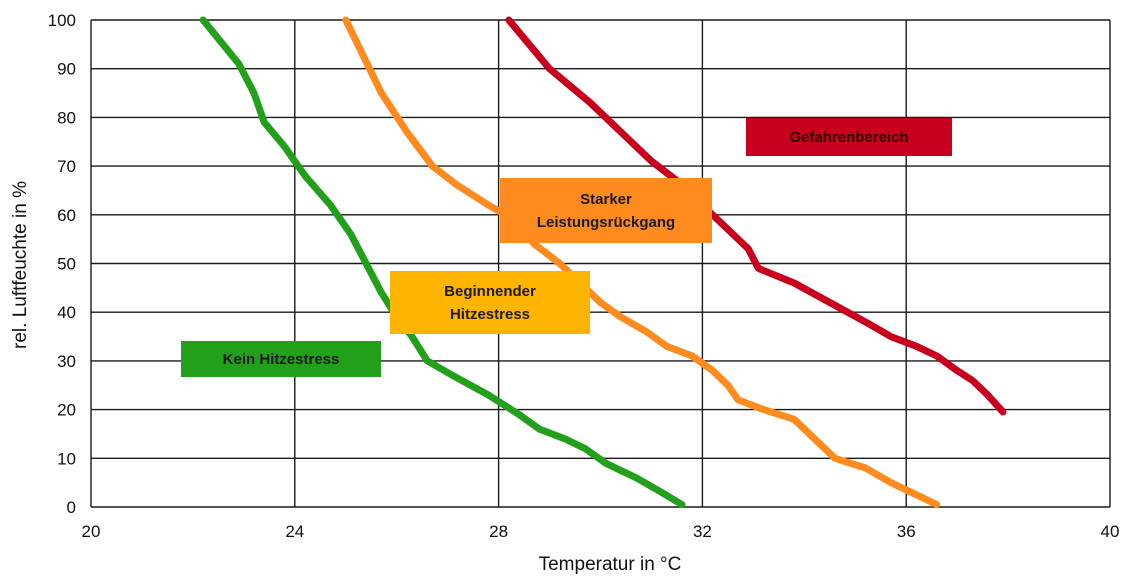 This screenshot has width=1129, height=578. I want to click on zone-text: Gefahrenbereich, so click(848, 137).